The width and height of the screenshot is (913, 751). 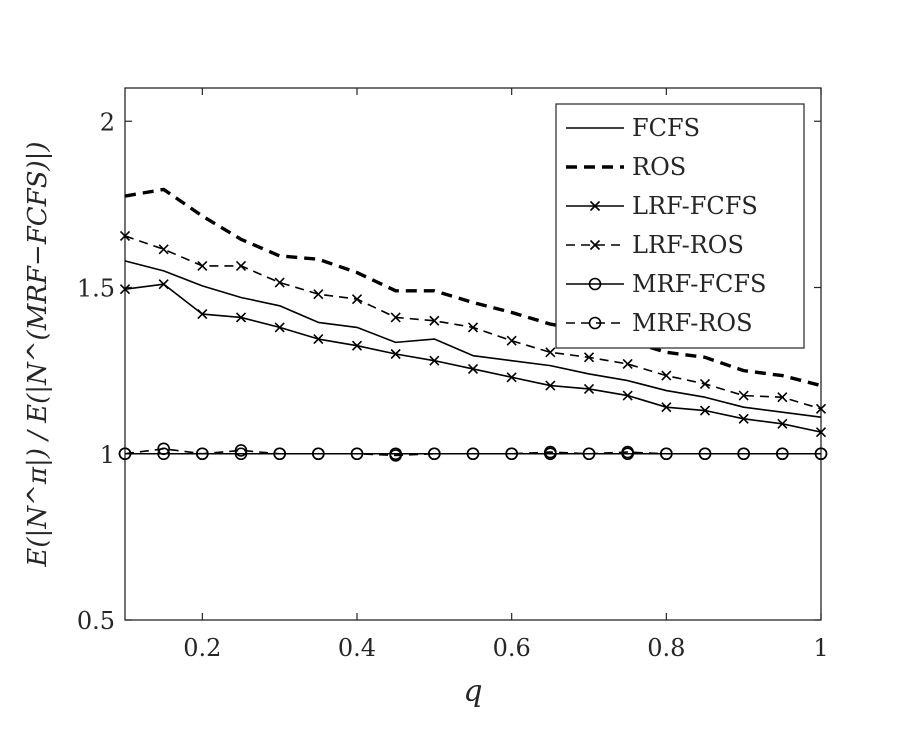 I want to click on legend-entry: MRF-FCFS, so click(x=666, y=284).